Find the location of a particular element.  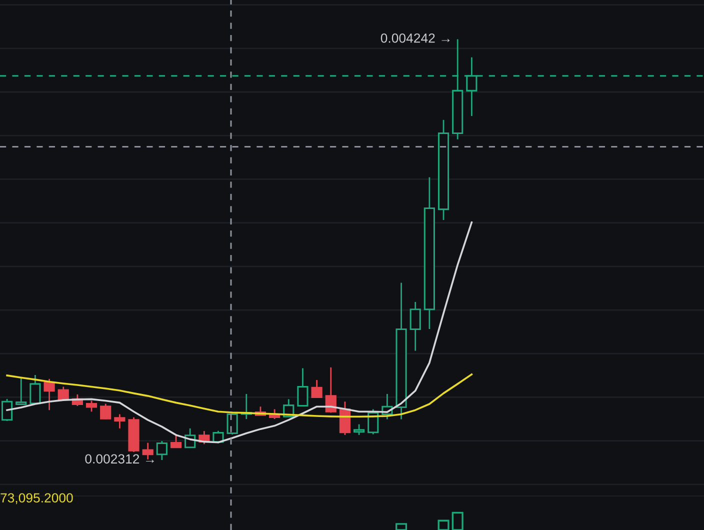

annotation: 0.004242 → is located at coordinates (415, 38).